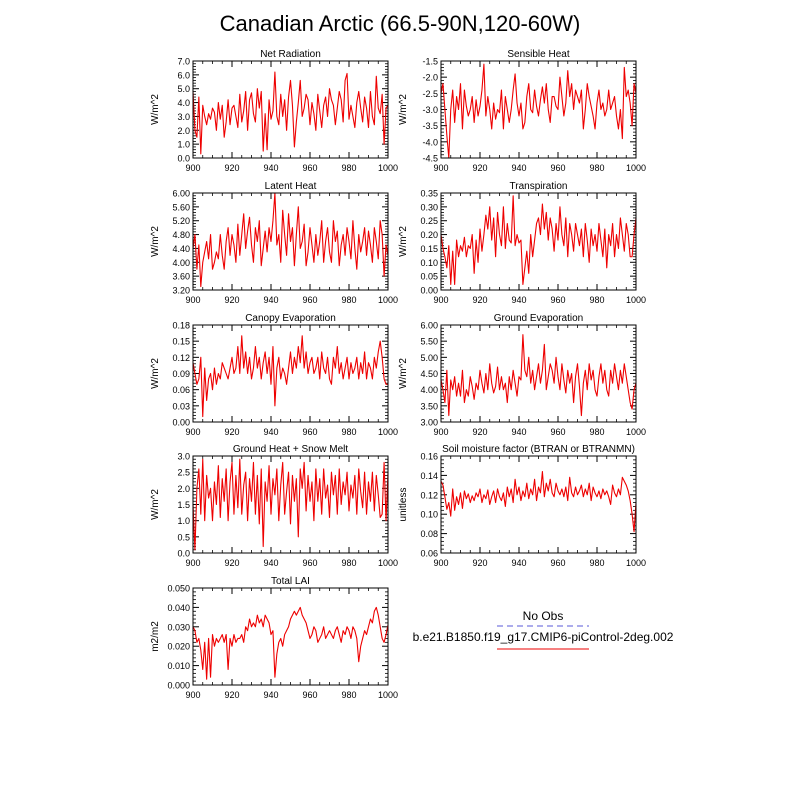 This screenshot has width=800, height=800. I want to click on y-tick-label: 0.08, so click(429, 534).